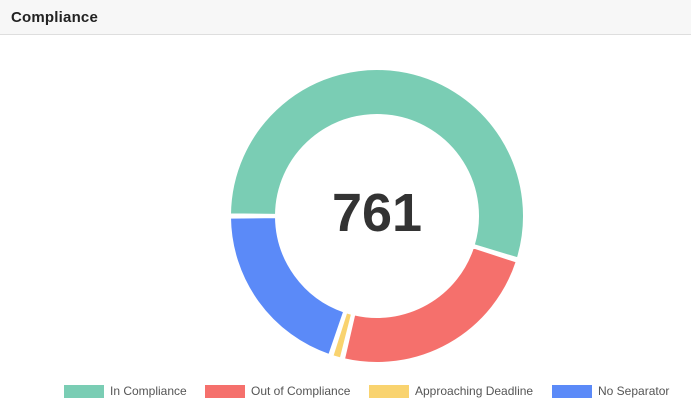 The image size is (691, 413). I want to click on total-count: 761, so click(377, 213).